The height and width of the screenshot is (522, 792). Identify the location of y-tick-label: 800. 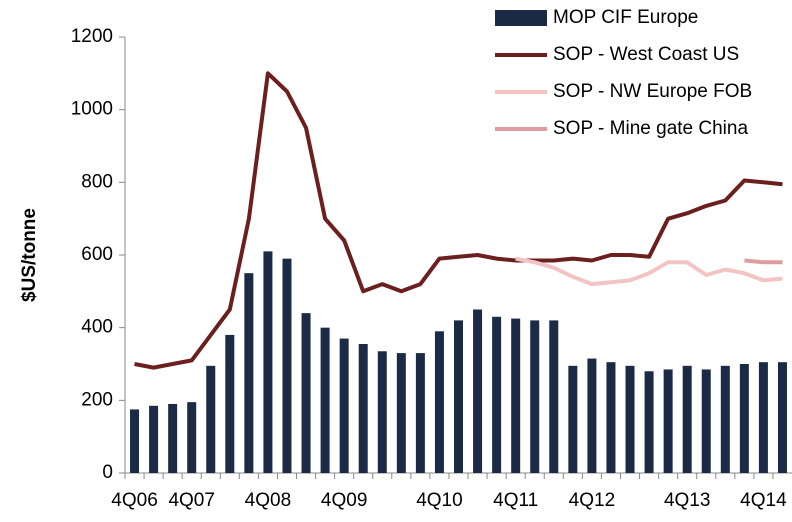
(97, 181).